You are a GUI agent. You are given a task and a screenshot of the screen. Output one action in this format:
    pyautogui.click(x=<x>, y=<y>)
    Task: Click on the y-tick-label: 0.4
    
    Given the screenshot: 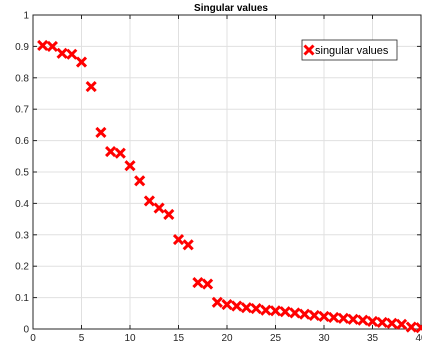 What is the action you would take?
    pyautogui.click(x=22, y=204)
    